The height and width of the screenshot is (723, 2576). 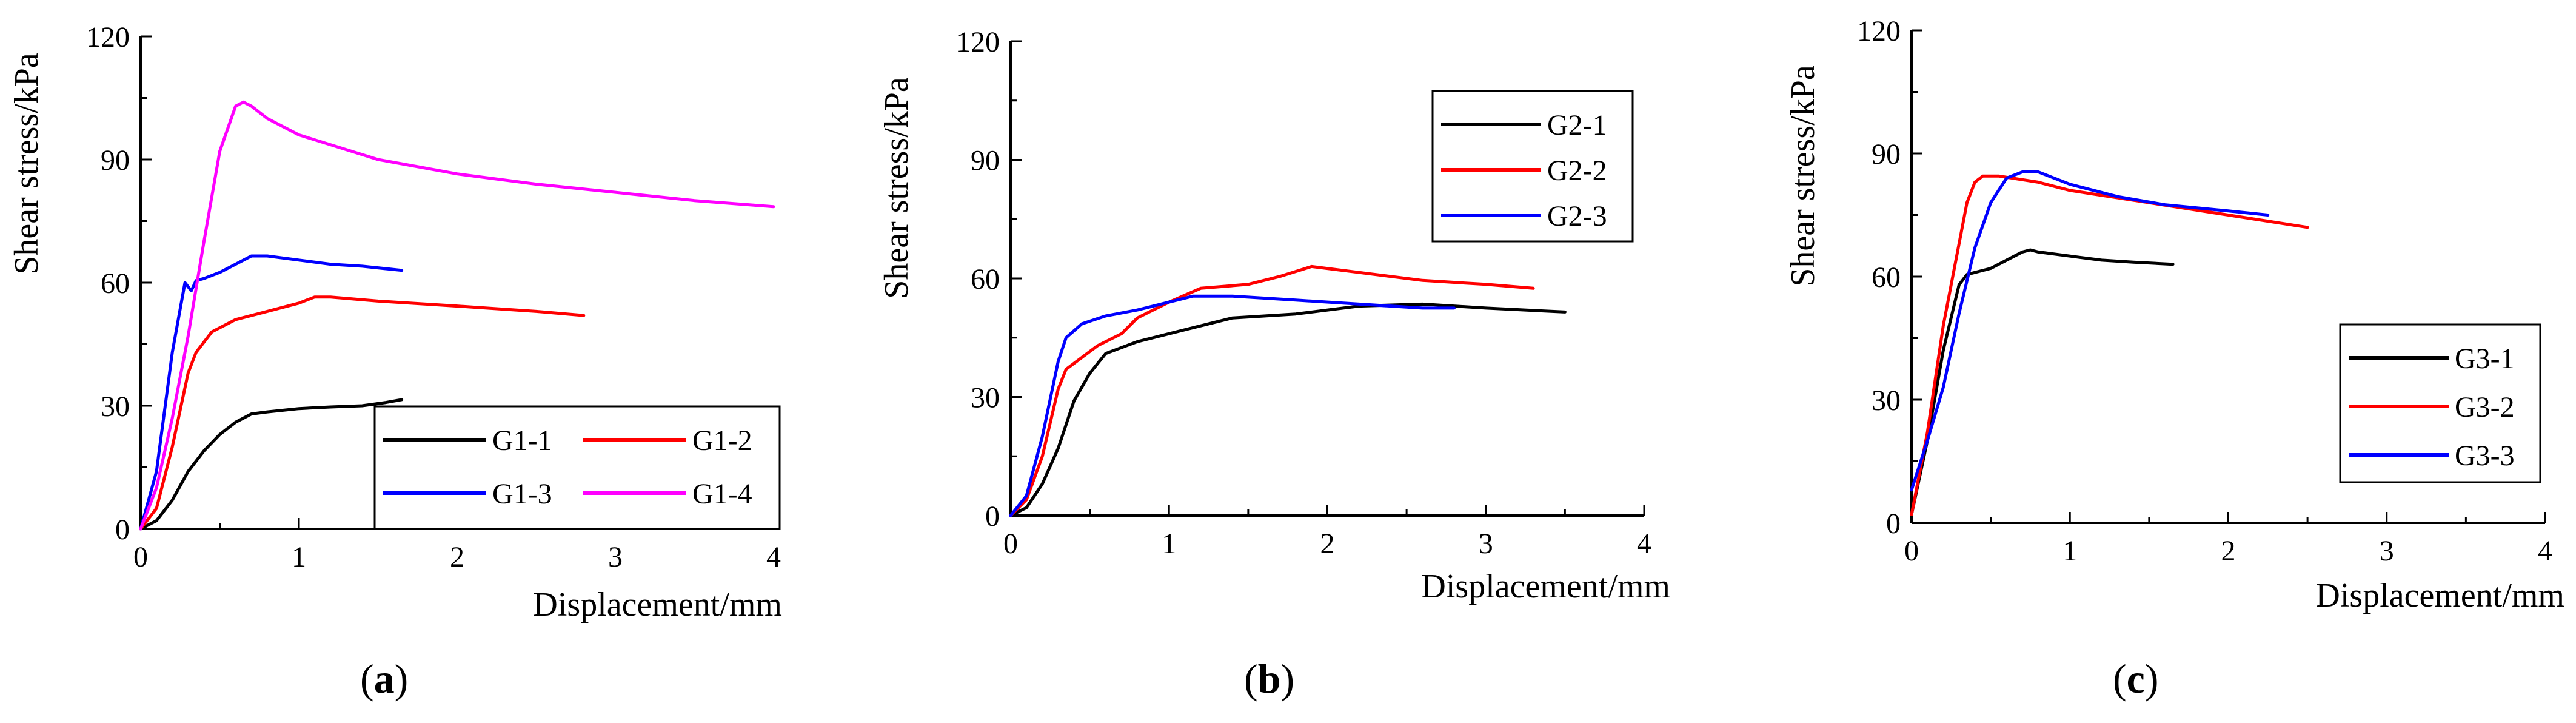 What do you see at coordinates (1269, 679) in the screenshot?
I see `subplot-label-b: (b)` at bounding box center [1269, 679].